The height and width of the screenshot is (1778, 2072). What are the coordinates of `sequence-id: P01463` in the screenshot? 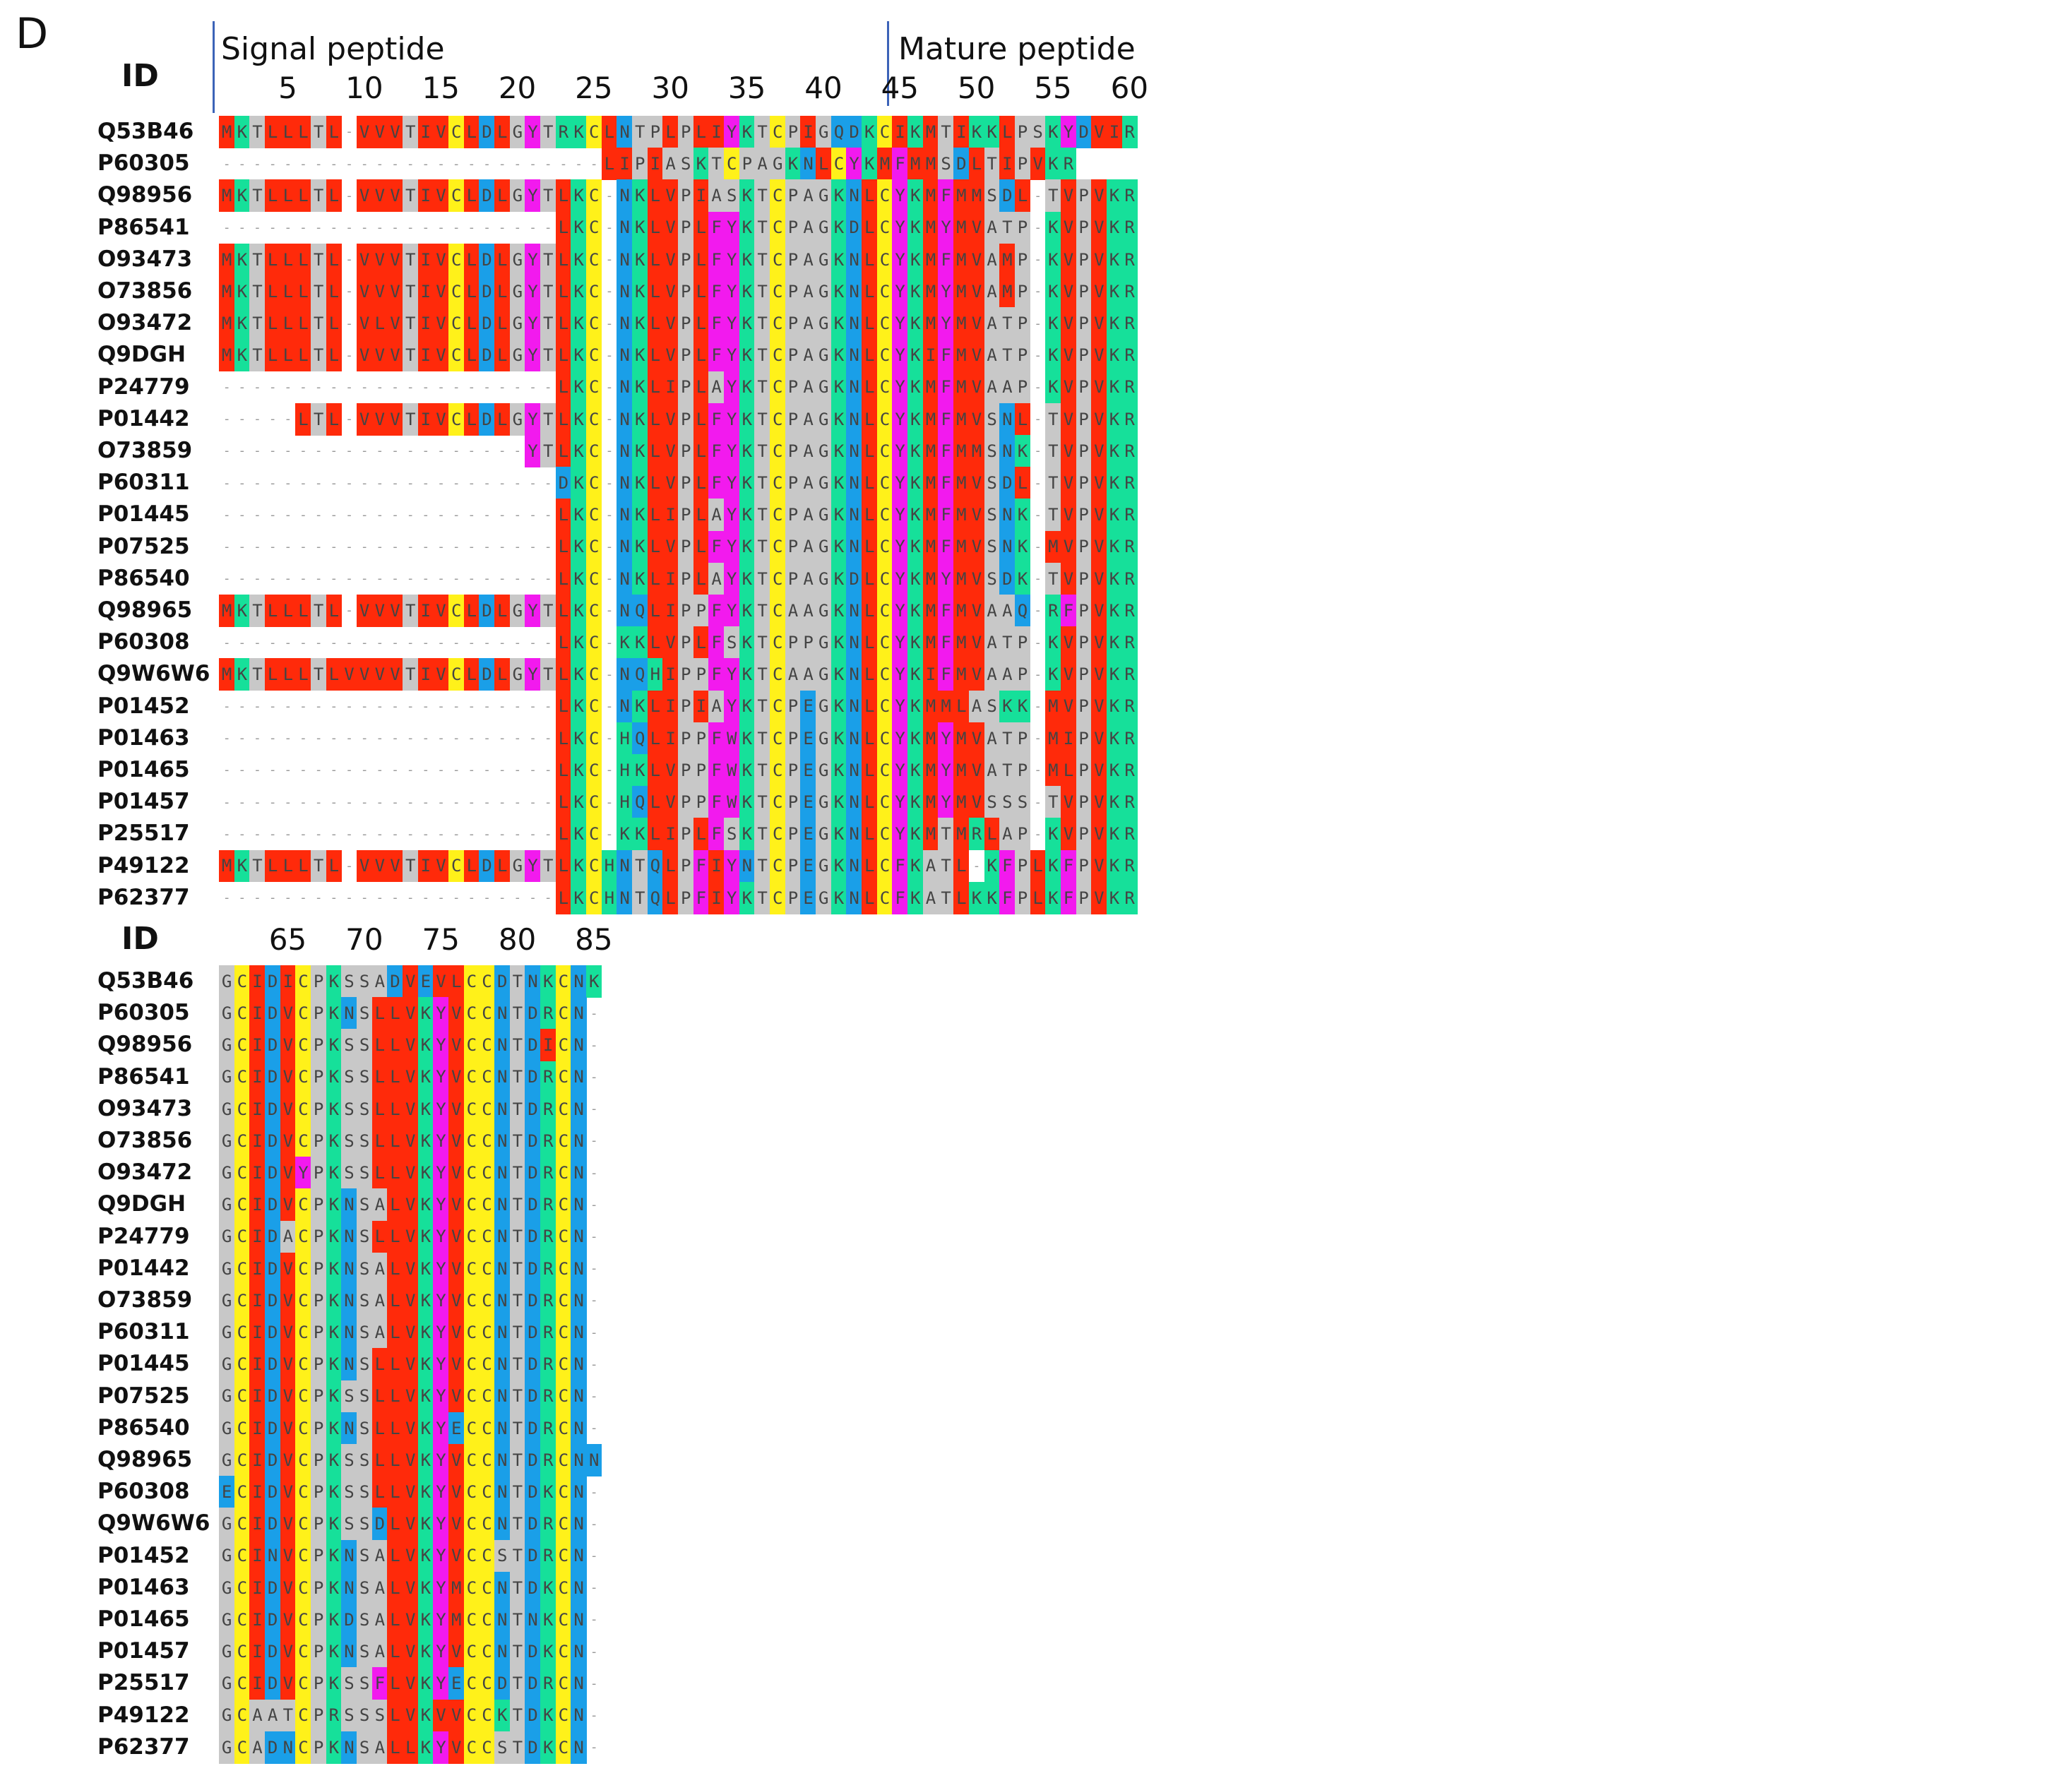 It's located at (143, 738).